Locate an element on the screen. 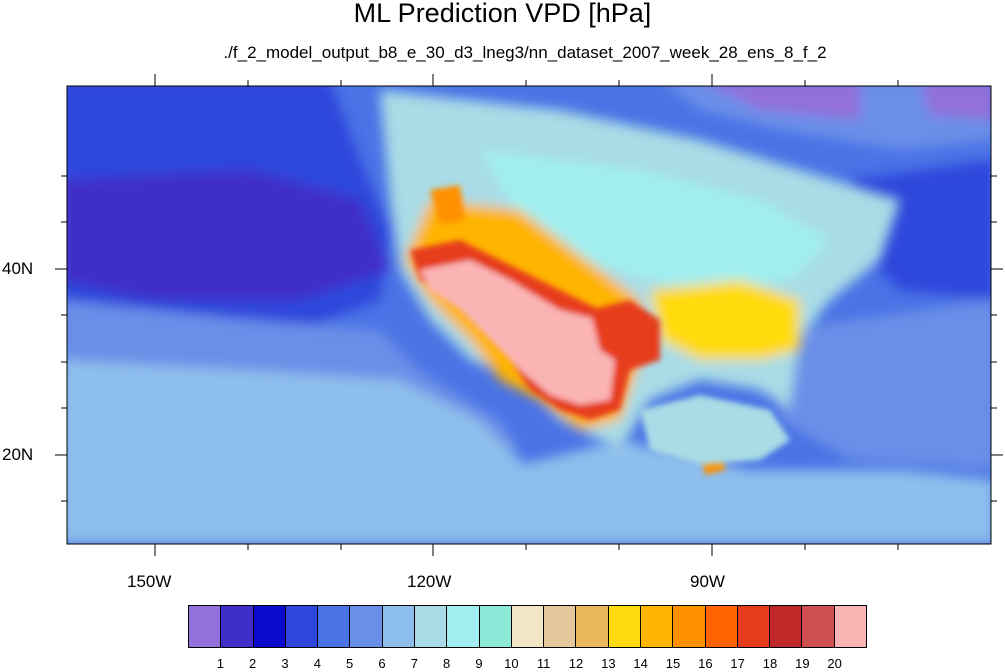 The image size is (1005, 672). colorbar-tick-label: 11 is located at coordinates (543, 663).